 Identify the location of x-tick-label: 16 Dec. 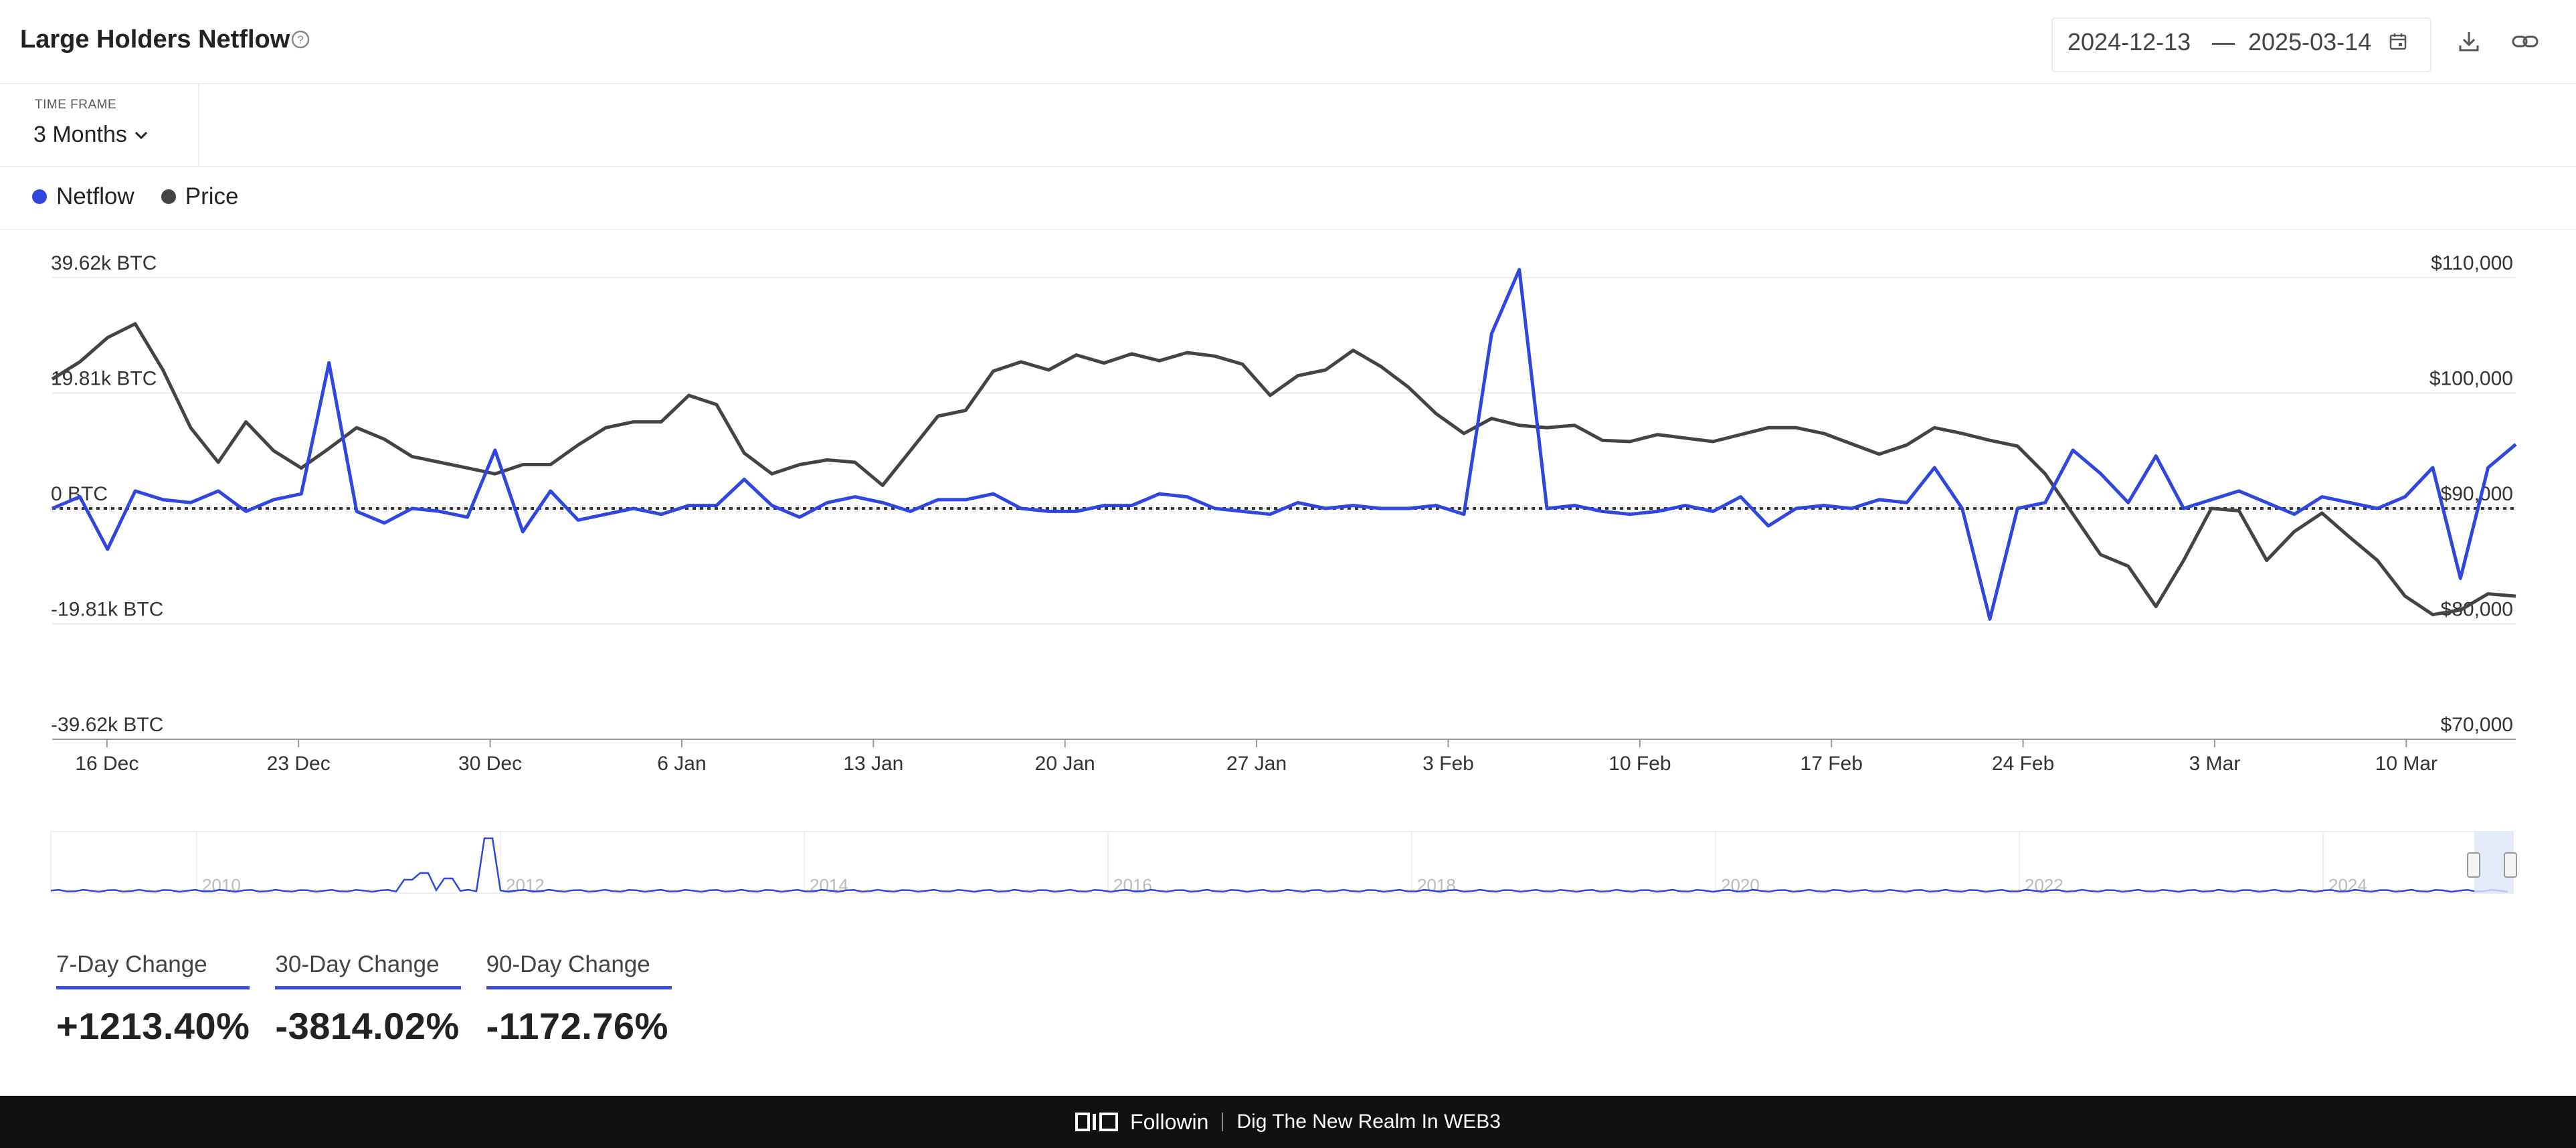
(107, 764).